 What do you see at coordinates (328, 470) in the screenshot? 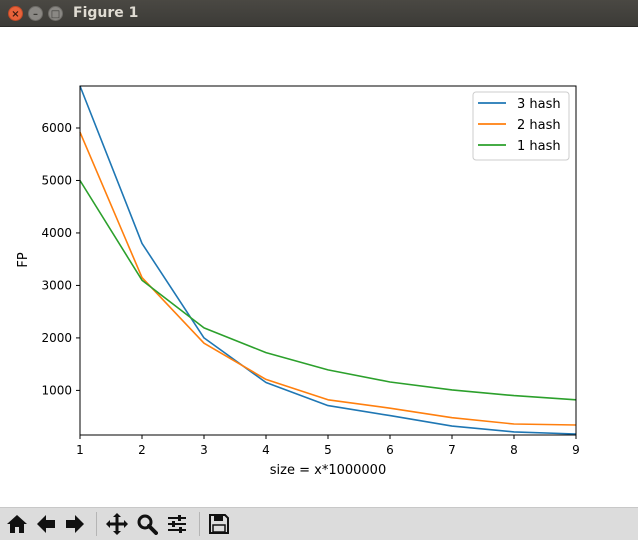
I see `x-axis-label: size = x*1000000` at bounding box center [328, 470].